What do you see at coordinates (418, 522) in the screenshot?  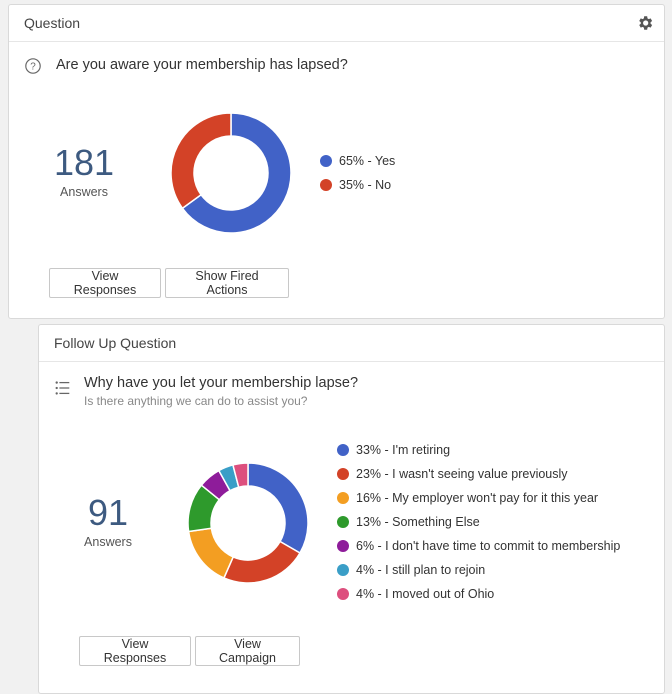 I see `legend-label: 13% - Something Else` at bounding box center [418, 522].